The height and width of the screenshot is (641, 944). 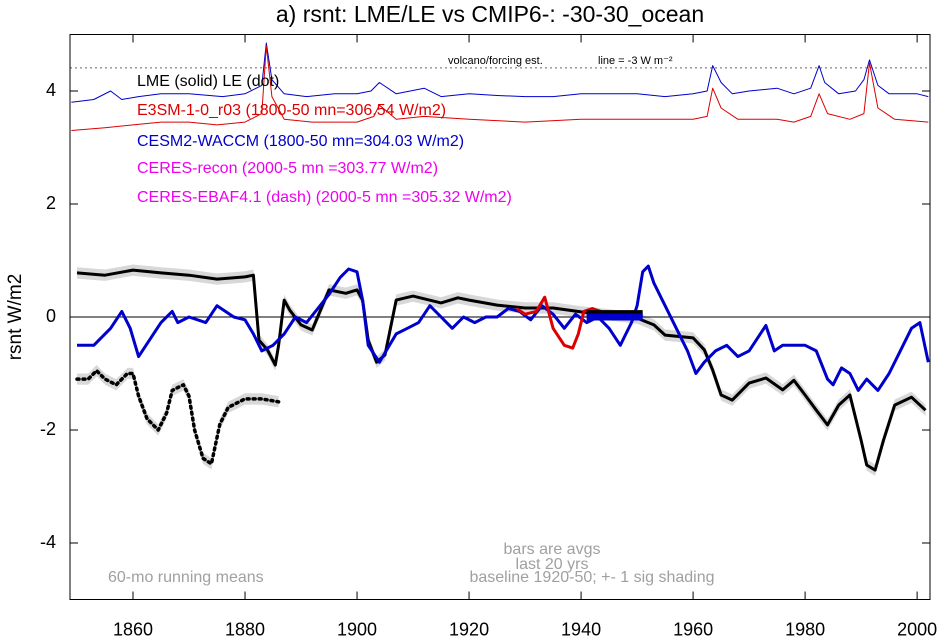 I want to click on legend-entry: CERES-recon (2000-5 mn =303.77 W/m2), so click(x=287, y=168).